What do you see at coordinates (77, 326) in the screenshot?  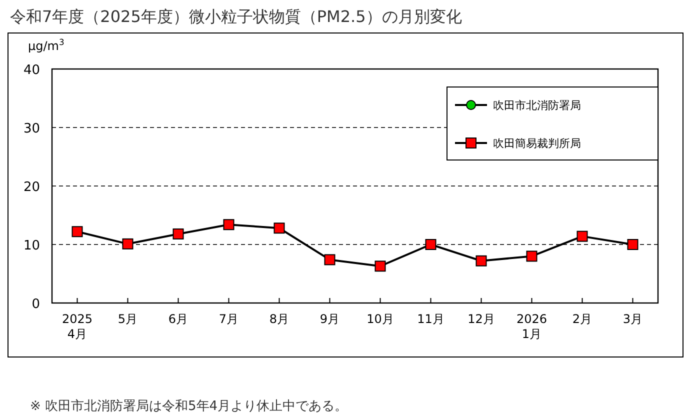 I see `x-tick-label: 2025 4月` at bounding box center [77, 326].